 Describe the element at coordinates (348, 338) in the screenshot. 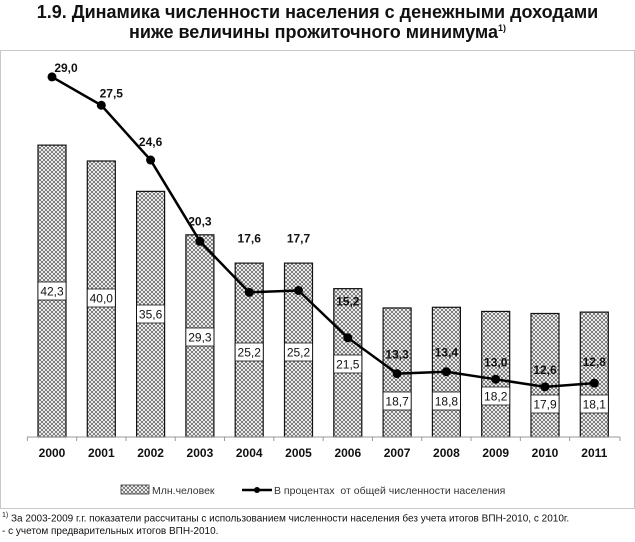

I see `line-point-2006` at that location.